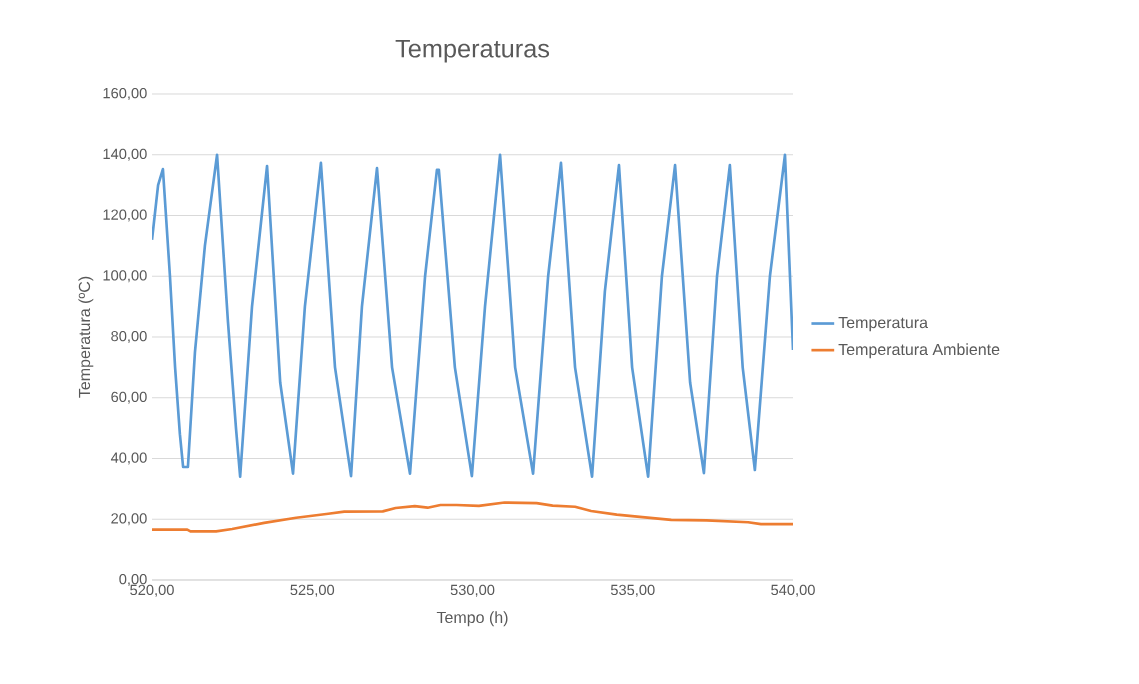 This screenshot has width=1139, height=684. Describe the element at coordinates (129, 337) in the screenshot. I see `y-tick-label: 80,00` at that location.